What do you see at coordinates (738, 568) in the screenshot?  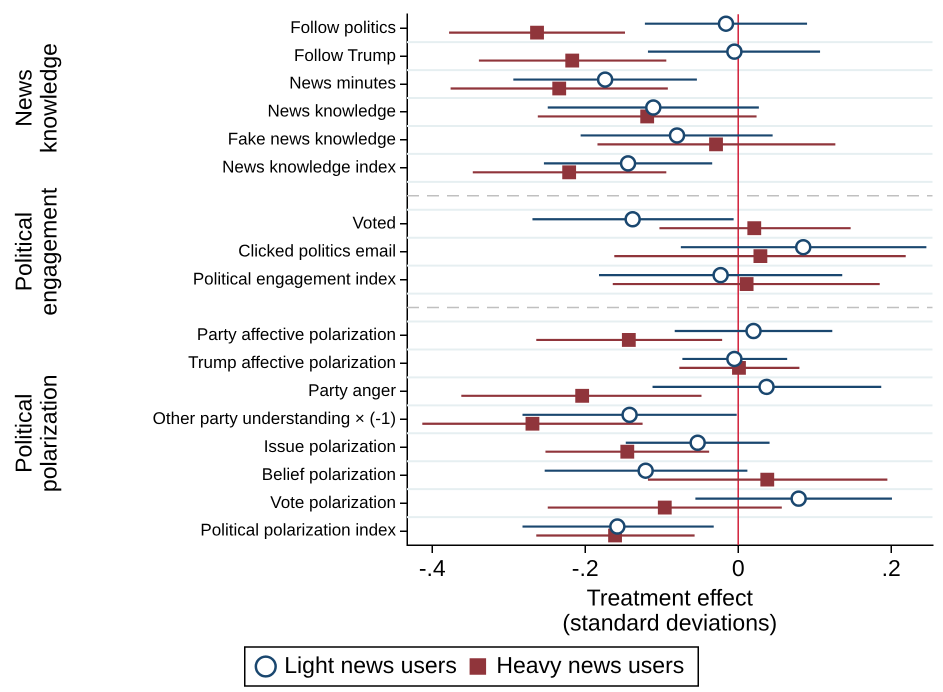 I see `x-tick-label: 0` at bounding box center [738, 568].